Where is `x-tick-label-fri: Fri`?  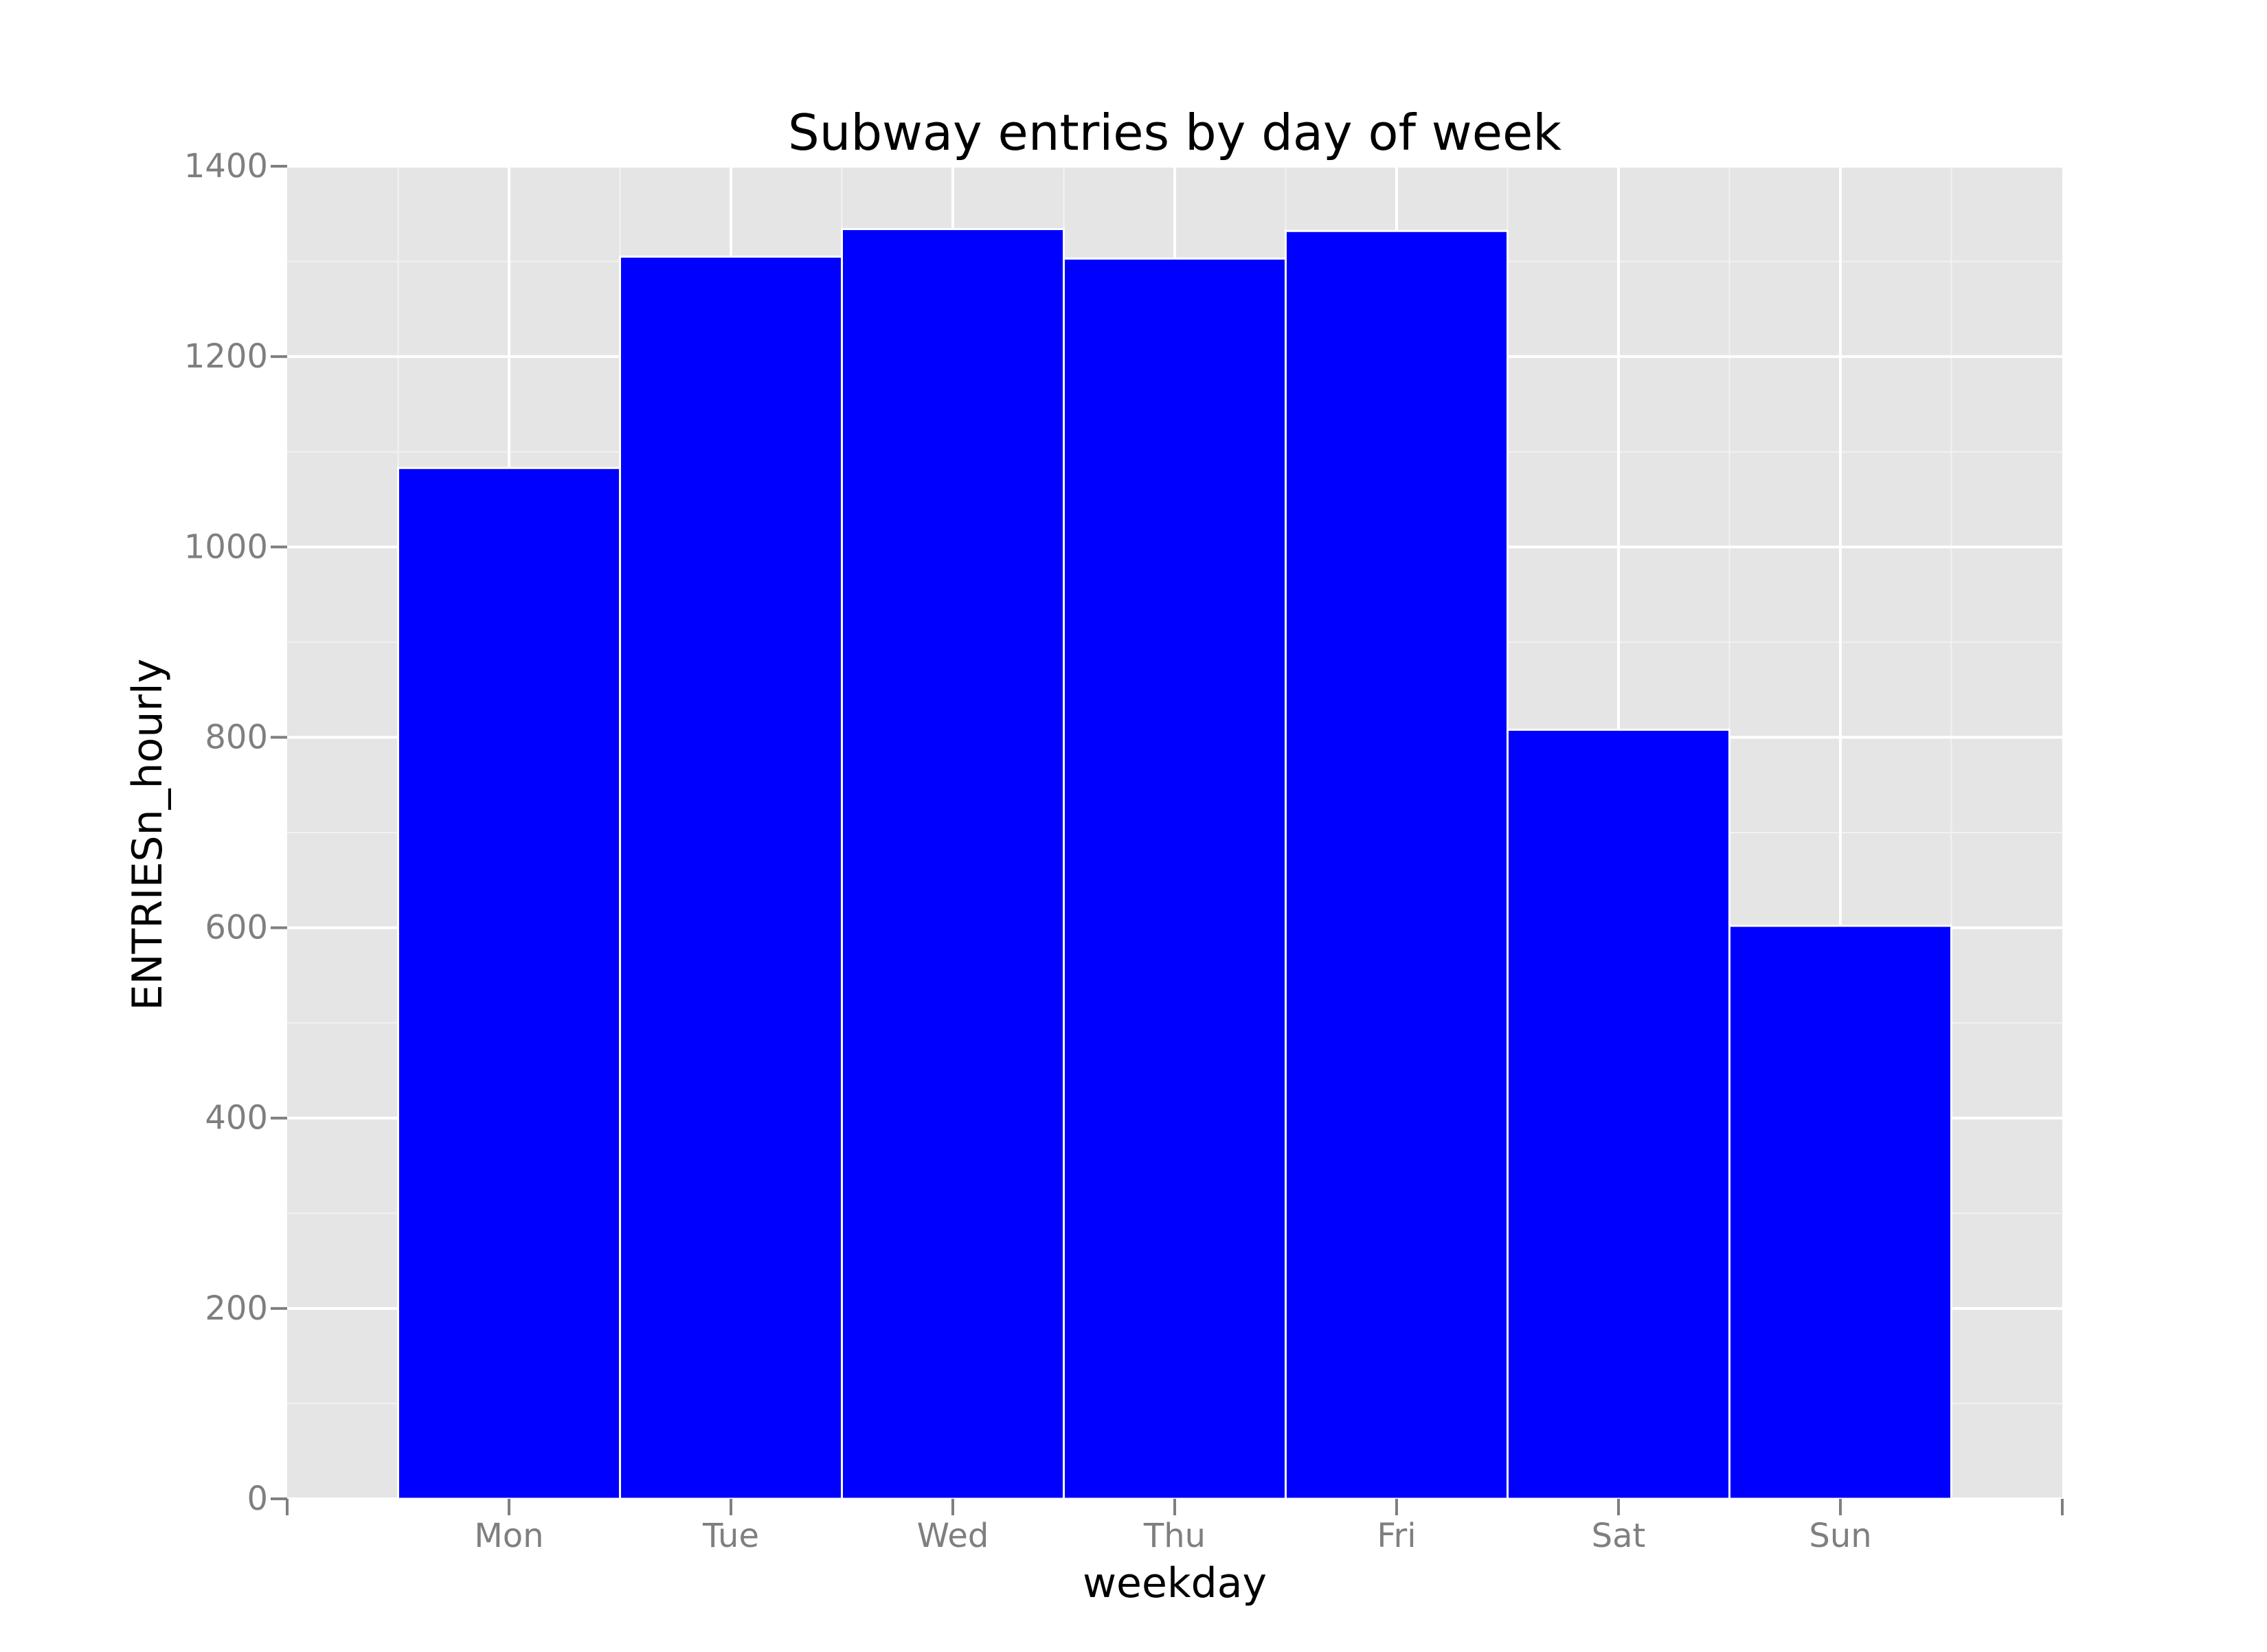
x-tick-label-fri: Fri is located at coordinates (1396, 1536).